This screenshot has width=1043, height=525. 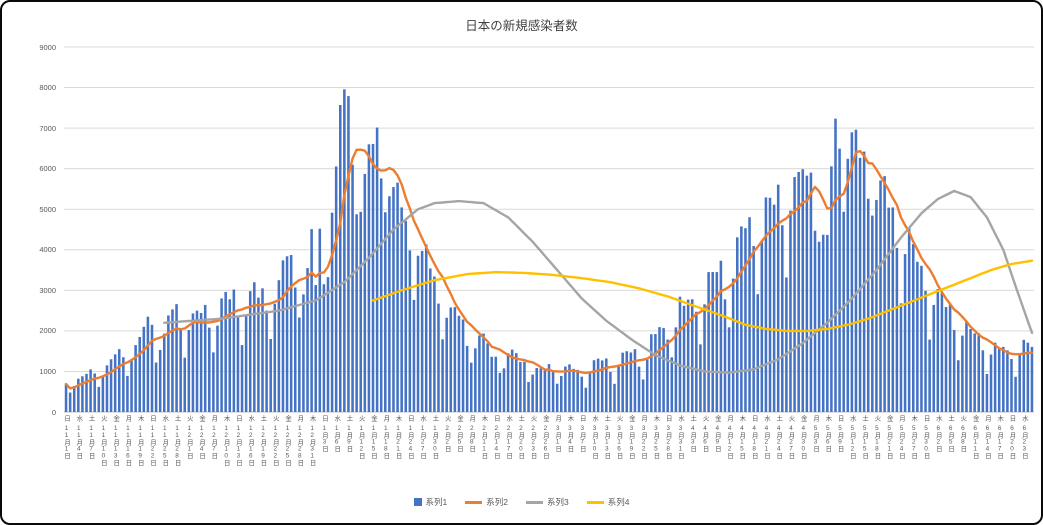 What do you see at coordinates (938, 434) in the screenshot?
I see `x-axis-tick-label: 水6月2日` at bounding box center [938, 434].